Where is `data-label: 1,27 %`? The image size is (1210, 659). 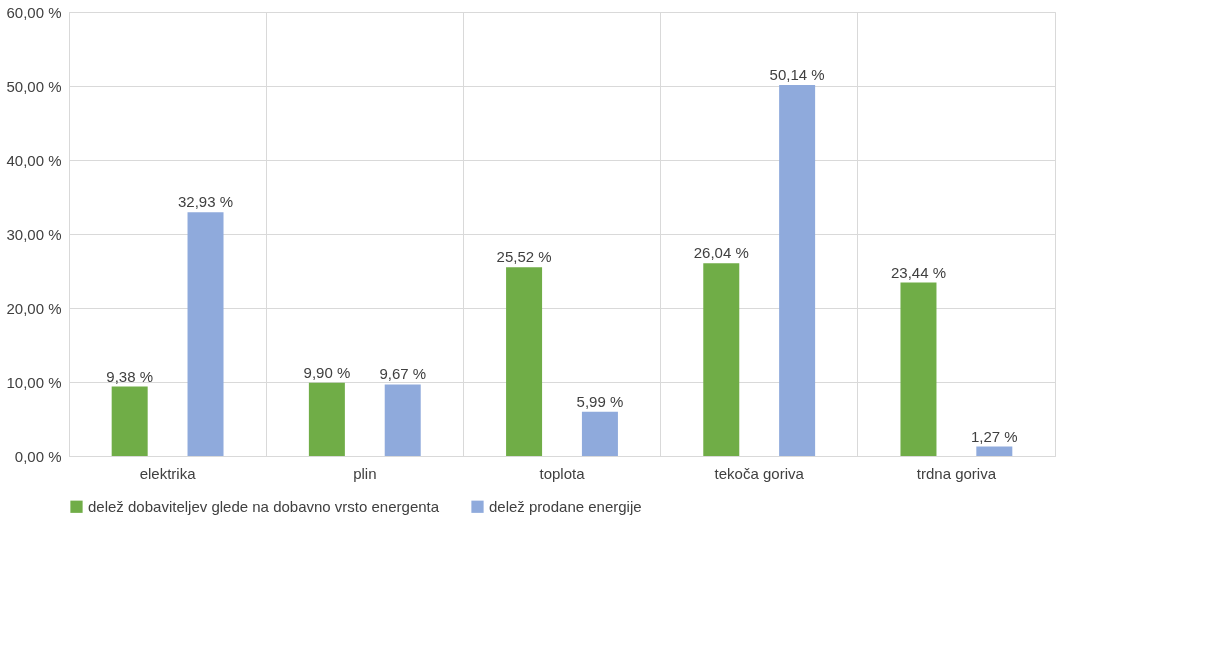
data-label: 1,27 % is located at coordinates (994, 436).